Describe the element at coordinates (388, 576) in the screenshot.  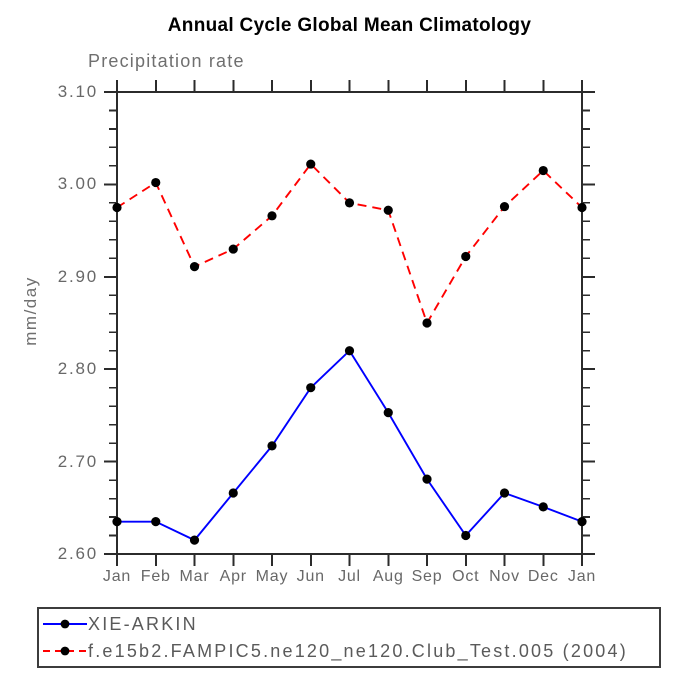
I see `x-tick-label: Aug` at that location.